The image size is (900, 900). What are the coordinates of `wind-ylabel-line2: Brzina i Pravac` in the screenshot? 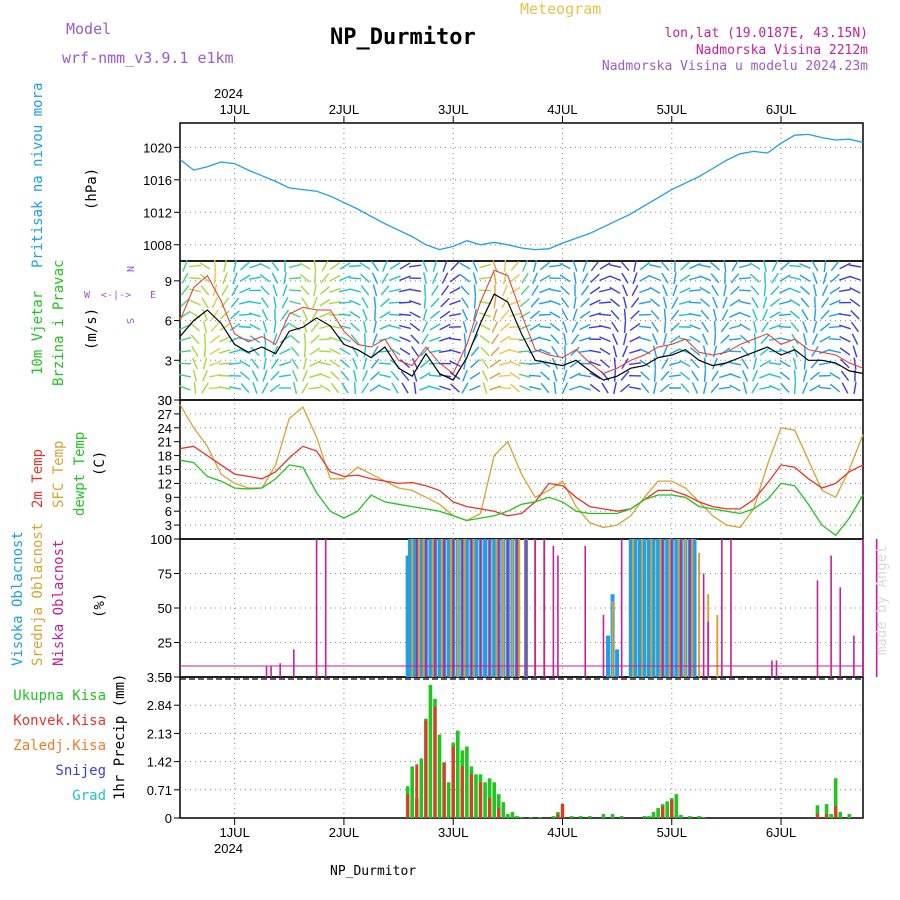 It's located at (59, 323).